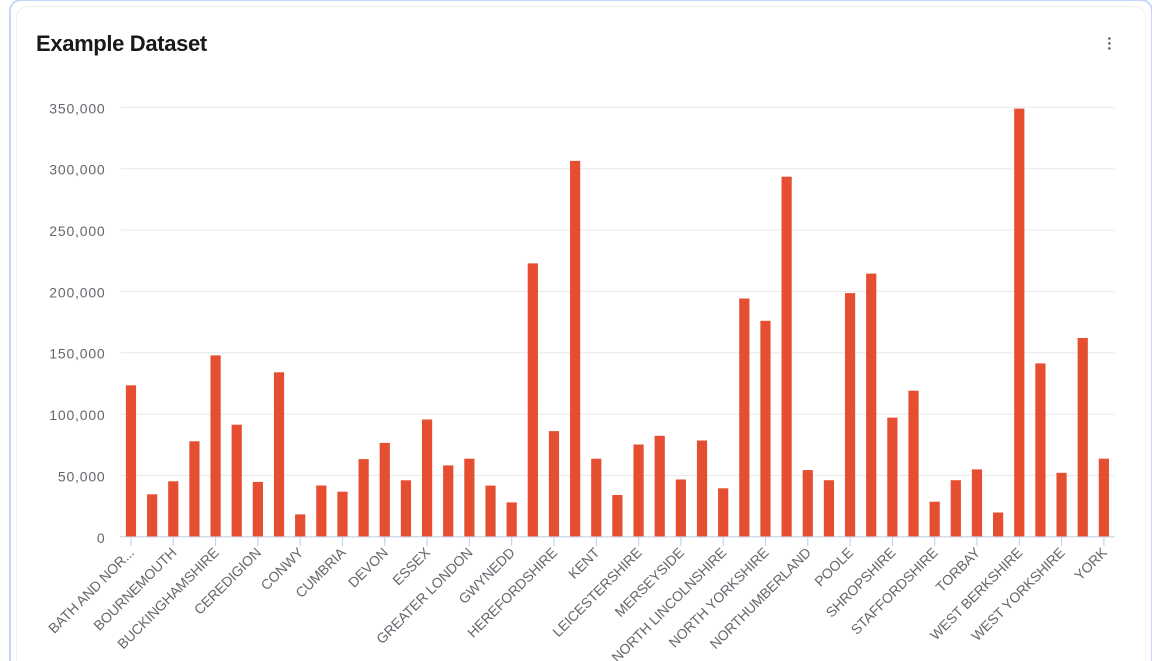 The image size is (1152, 661). What do you see at coordinates (77, 108) in the screenshot?
I see `svg-text: 350,000` at bounding box center [77, 108].